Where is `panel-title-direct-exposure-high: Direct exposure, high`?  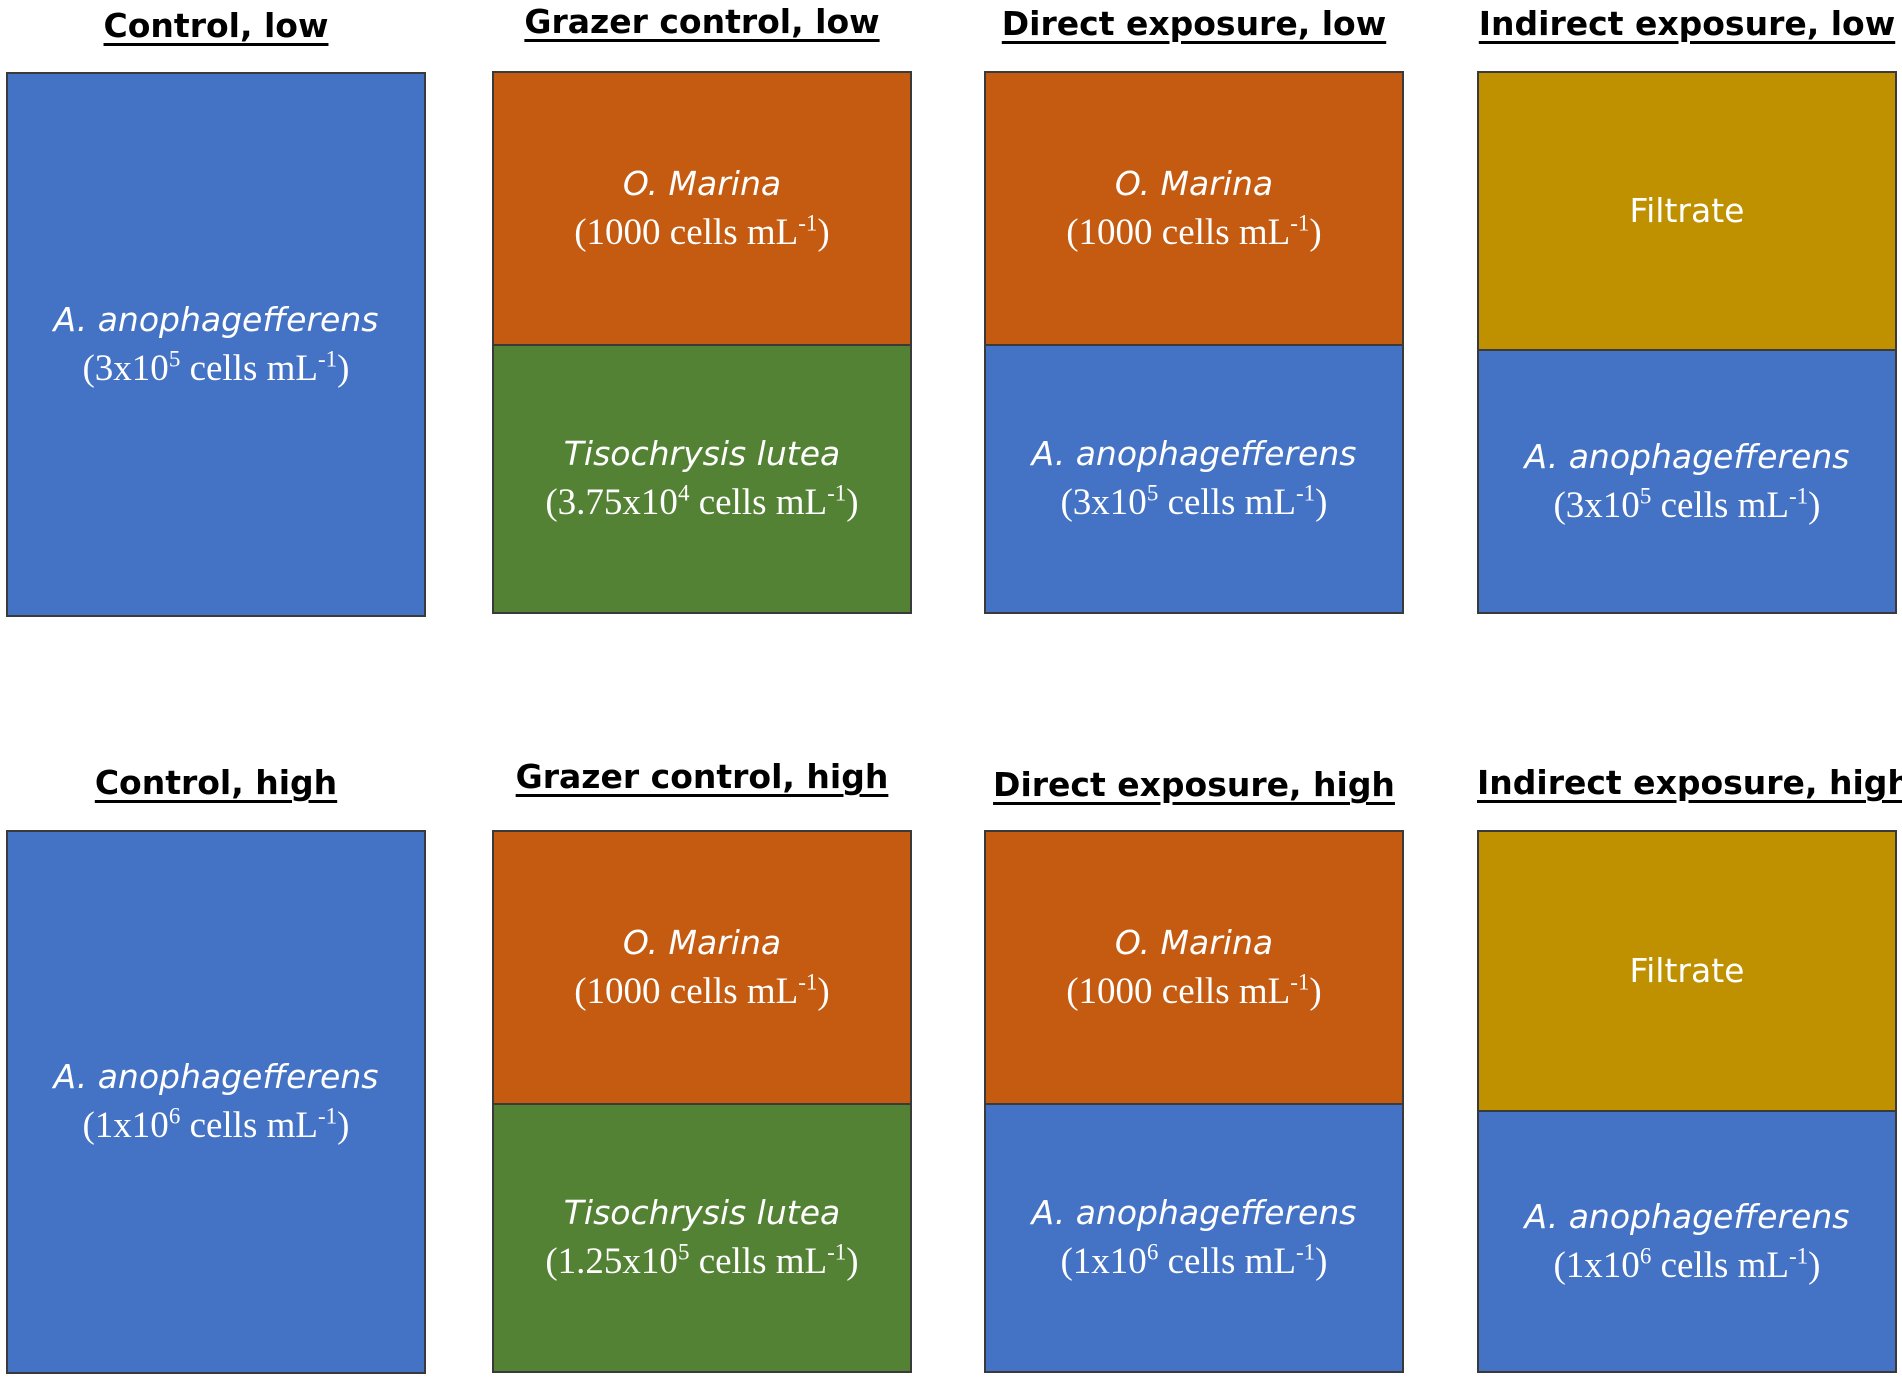 panel-title-direct-exposure-high: Direct exposure, high is located at coordinates (1194, 784).